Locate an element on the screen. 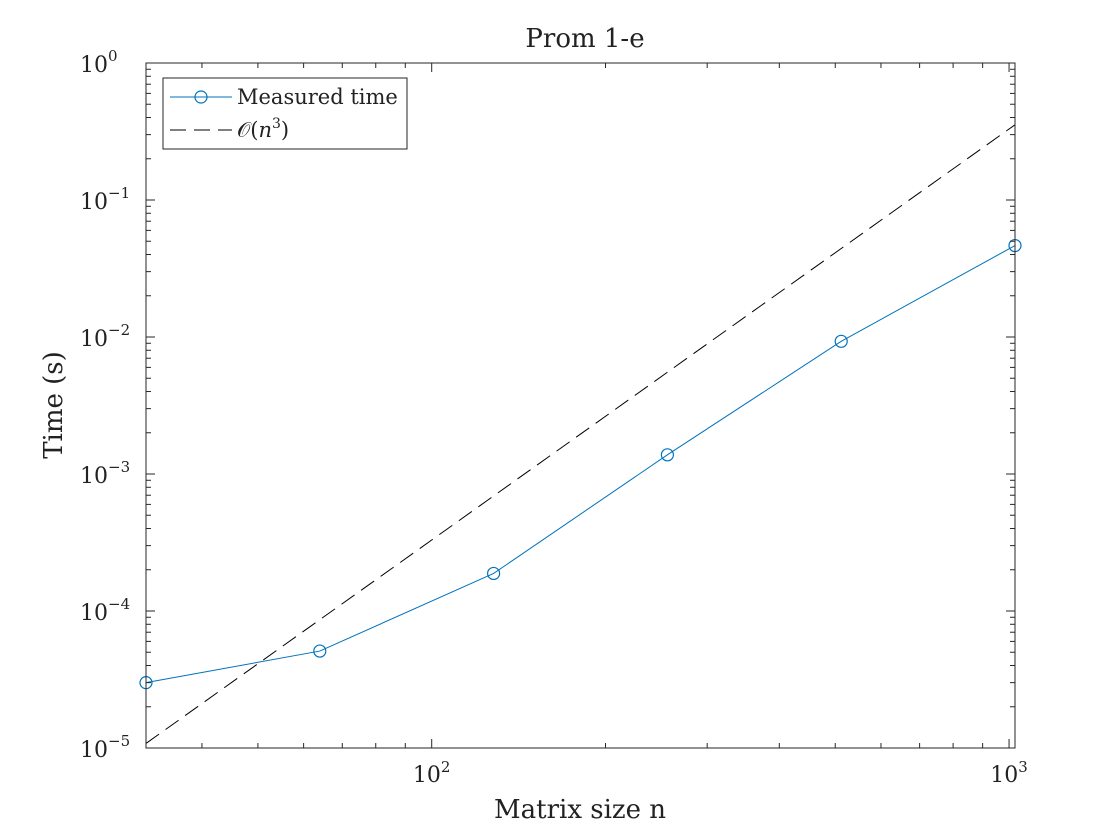 The height and width of the screenshot is (840, 1120). legend-box is located at coordinates (285, 113).